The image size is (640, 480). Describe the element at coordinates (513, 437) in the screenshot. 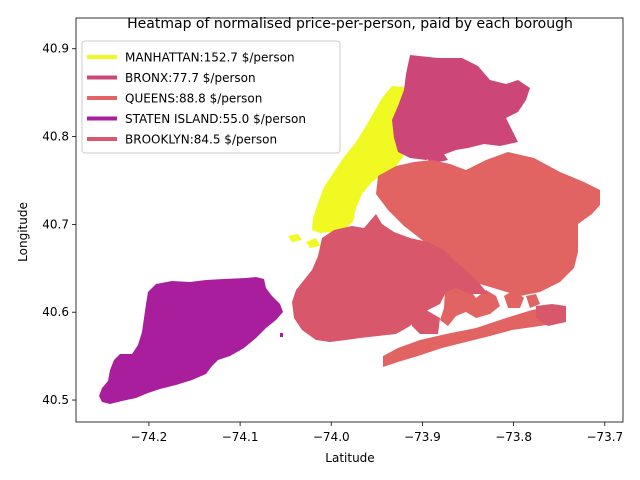

I see `x-tick-label: −73.8` at that location.